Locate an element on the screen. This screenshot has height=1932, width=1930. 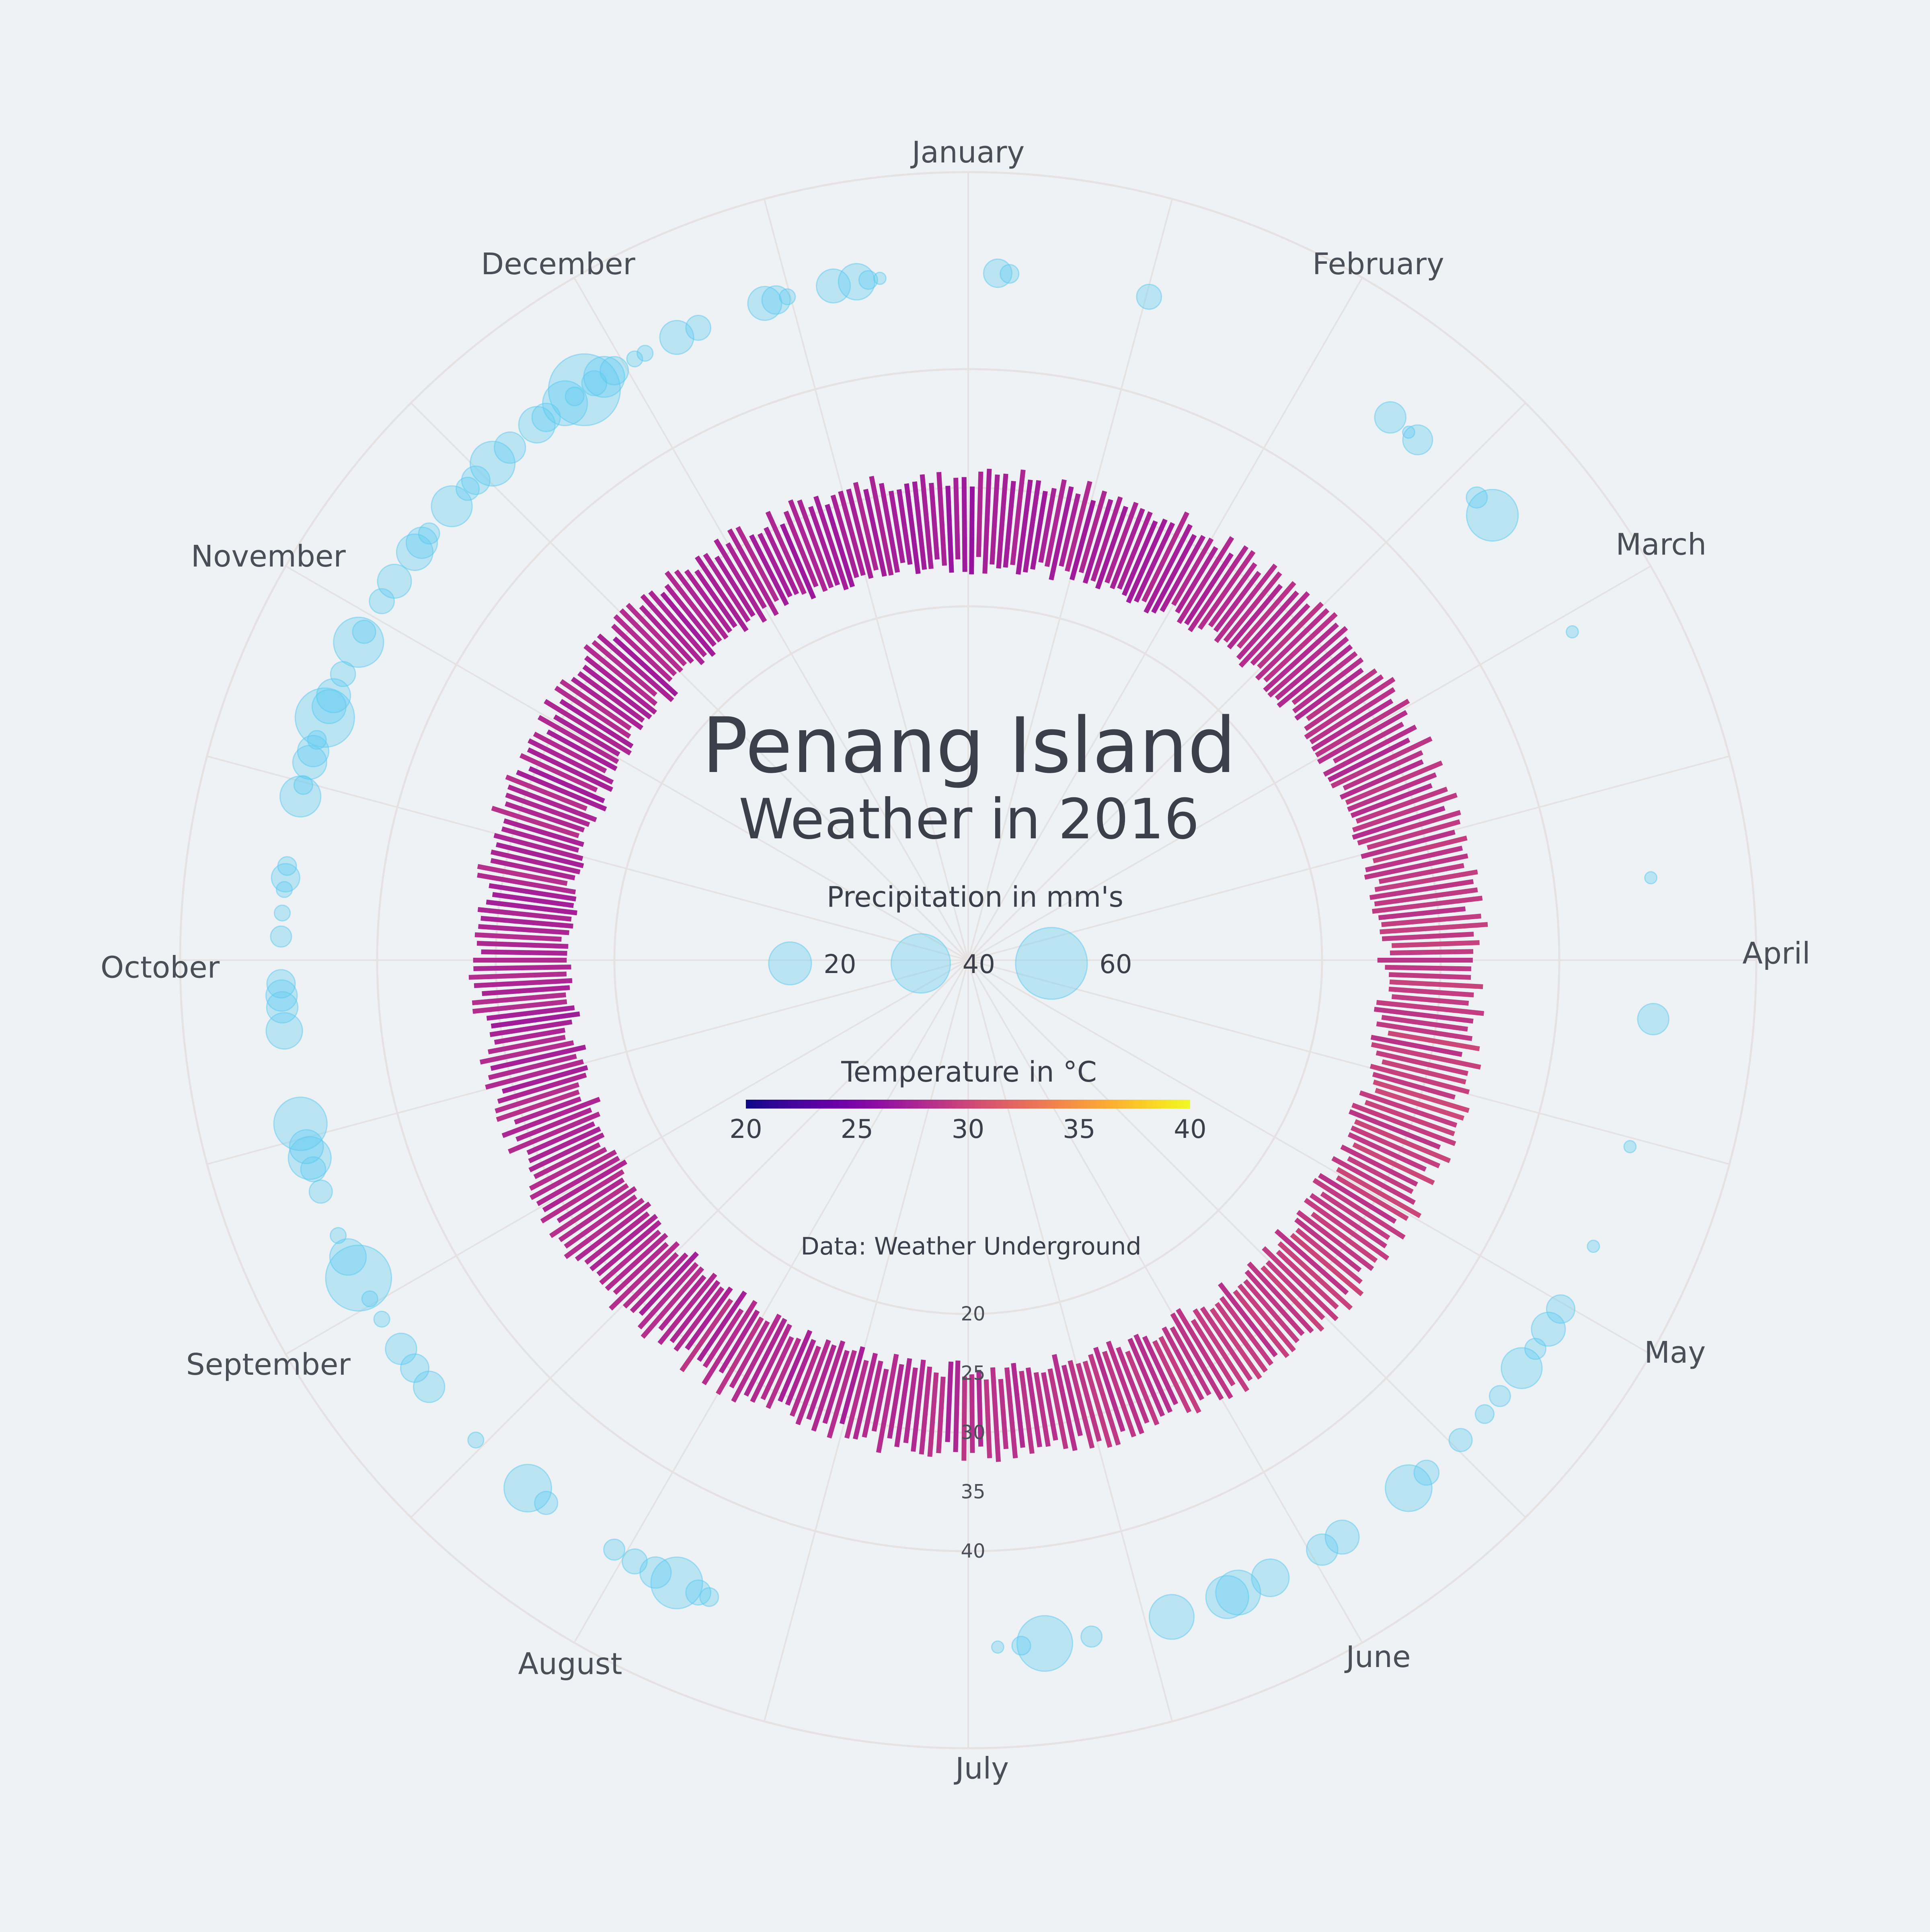
colorbar-tick-label: 35 is located at coordinates (1079, 1129).